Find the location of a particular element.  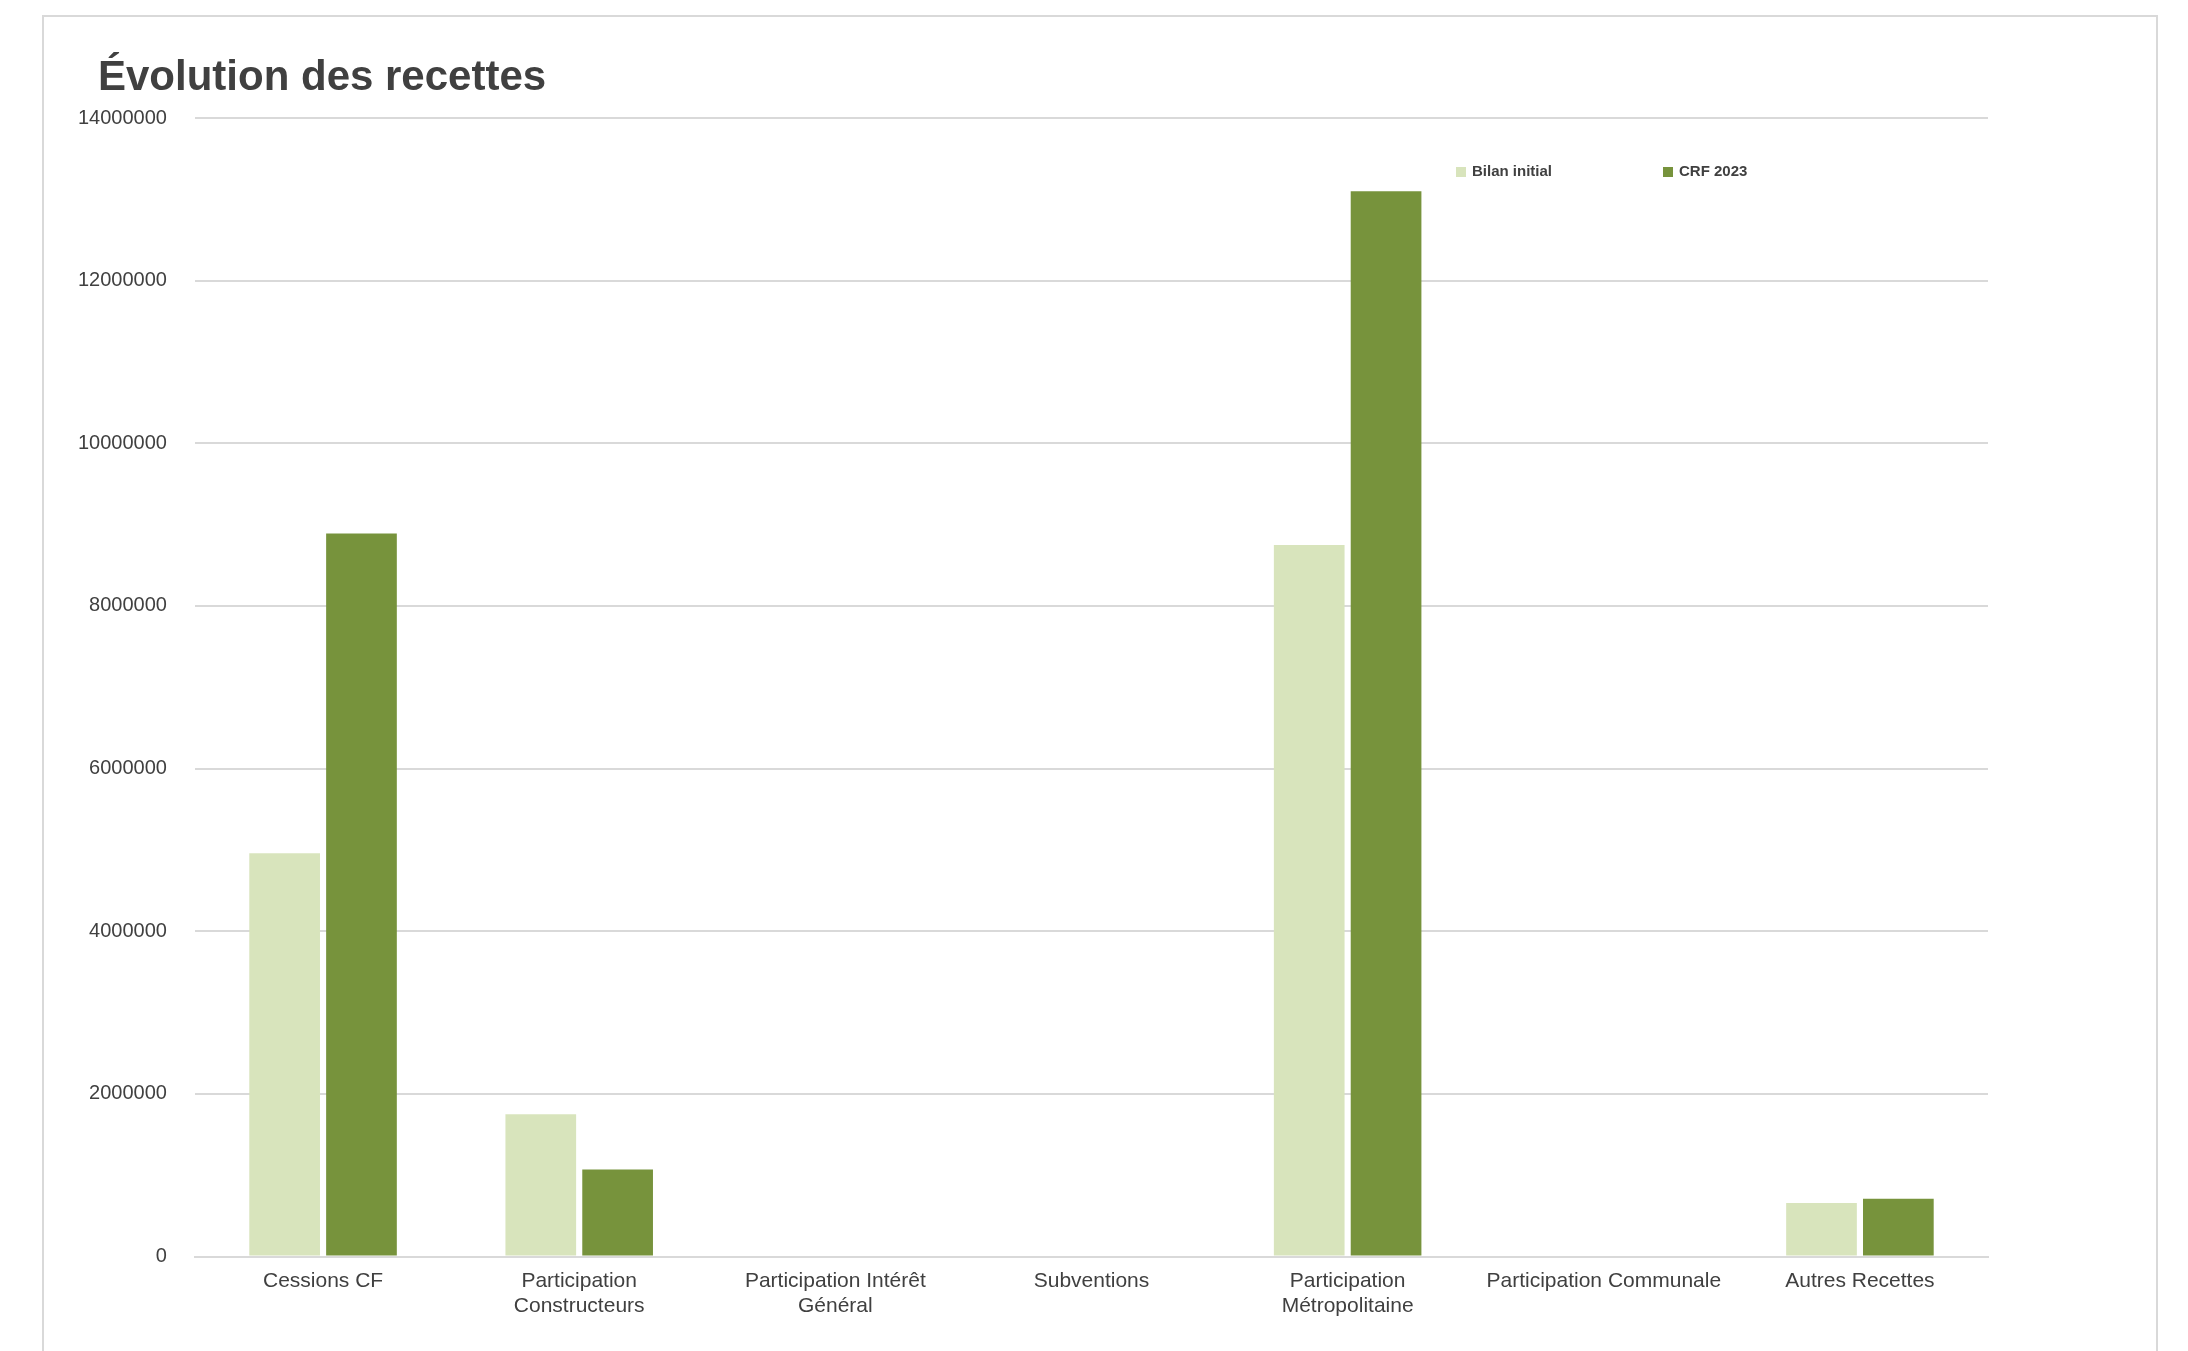

x-tick-label: Subventions is located at coordinates (1091, 1279).